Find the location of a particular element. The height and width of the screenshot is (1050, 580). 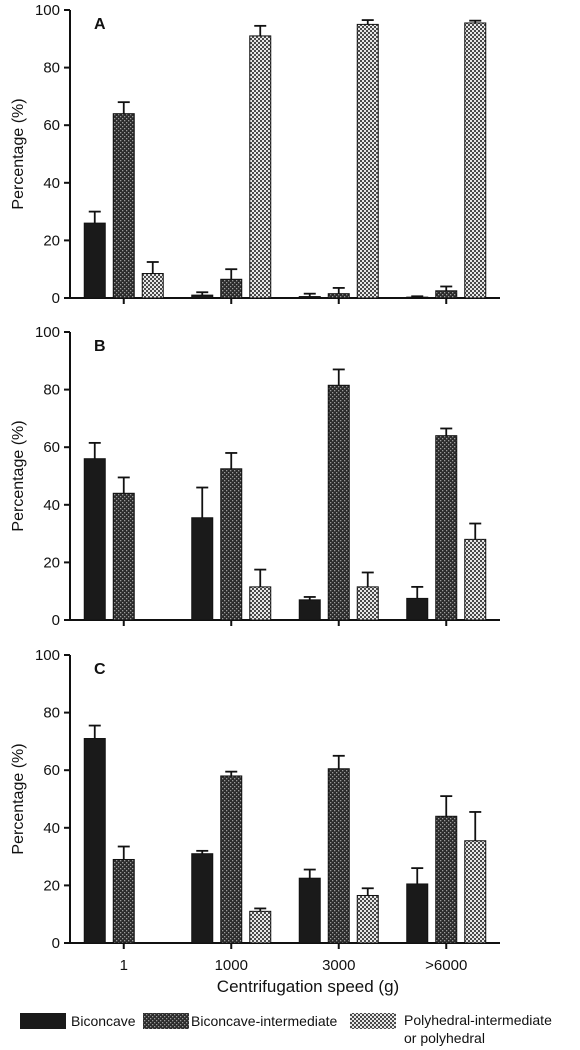

panel-label-a: A is located at coordinates (100, 24).